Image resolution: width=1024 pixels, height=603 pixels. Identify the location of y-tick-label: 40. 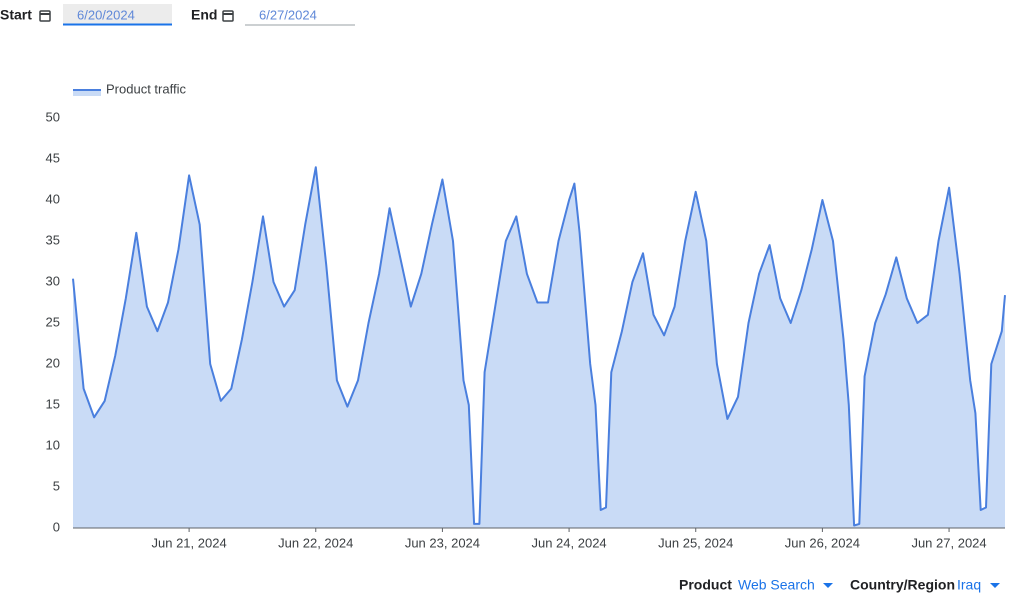
(53, 198).